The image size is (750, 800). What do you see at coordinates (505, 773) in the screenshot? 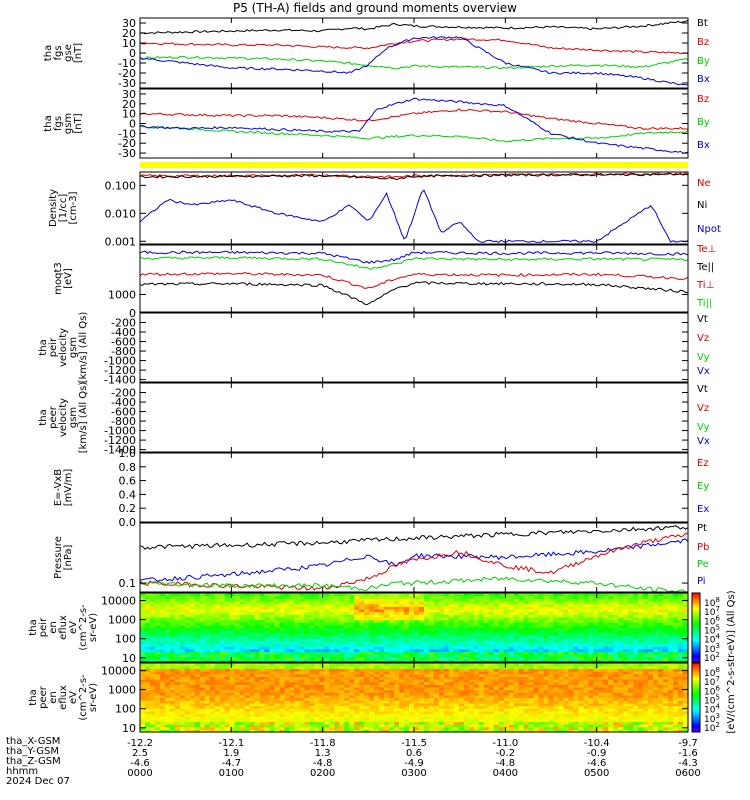
I see `ephemeris-value-hhmm: 0400` at bounding box center [505, 773].